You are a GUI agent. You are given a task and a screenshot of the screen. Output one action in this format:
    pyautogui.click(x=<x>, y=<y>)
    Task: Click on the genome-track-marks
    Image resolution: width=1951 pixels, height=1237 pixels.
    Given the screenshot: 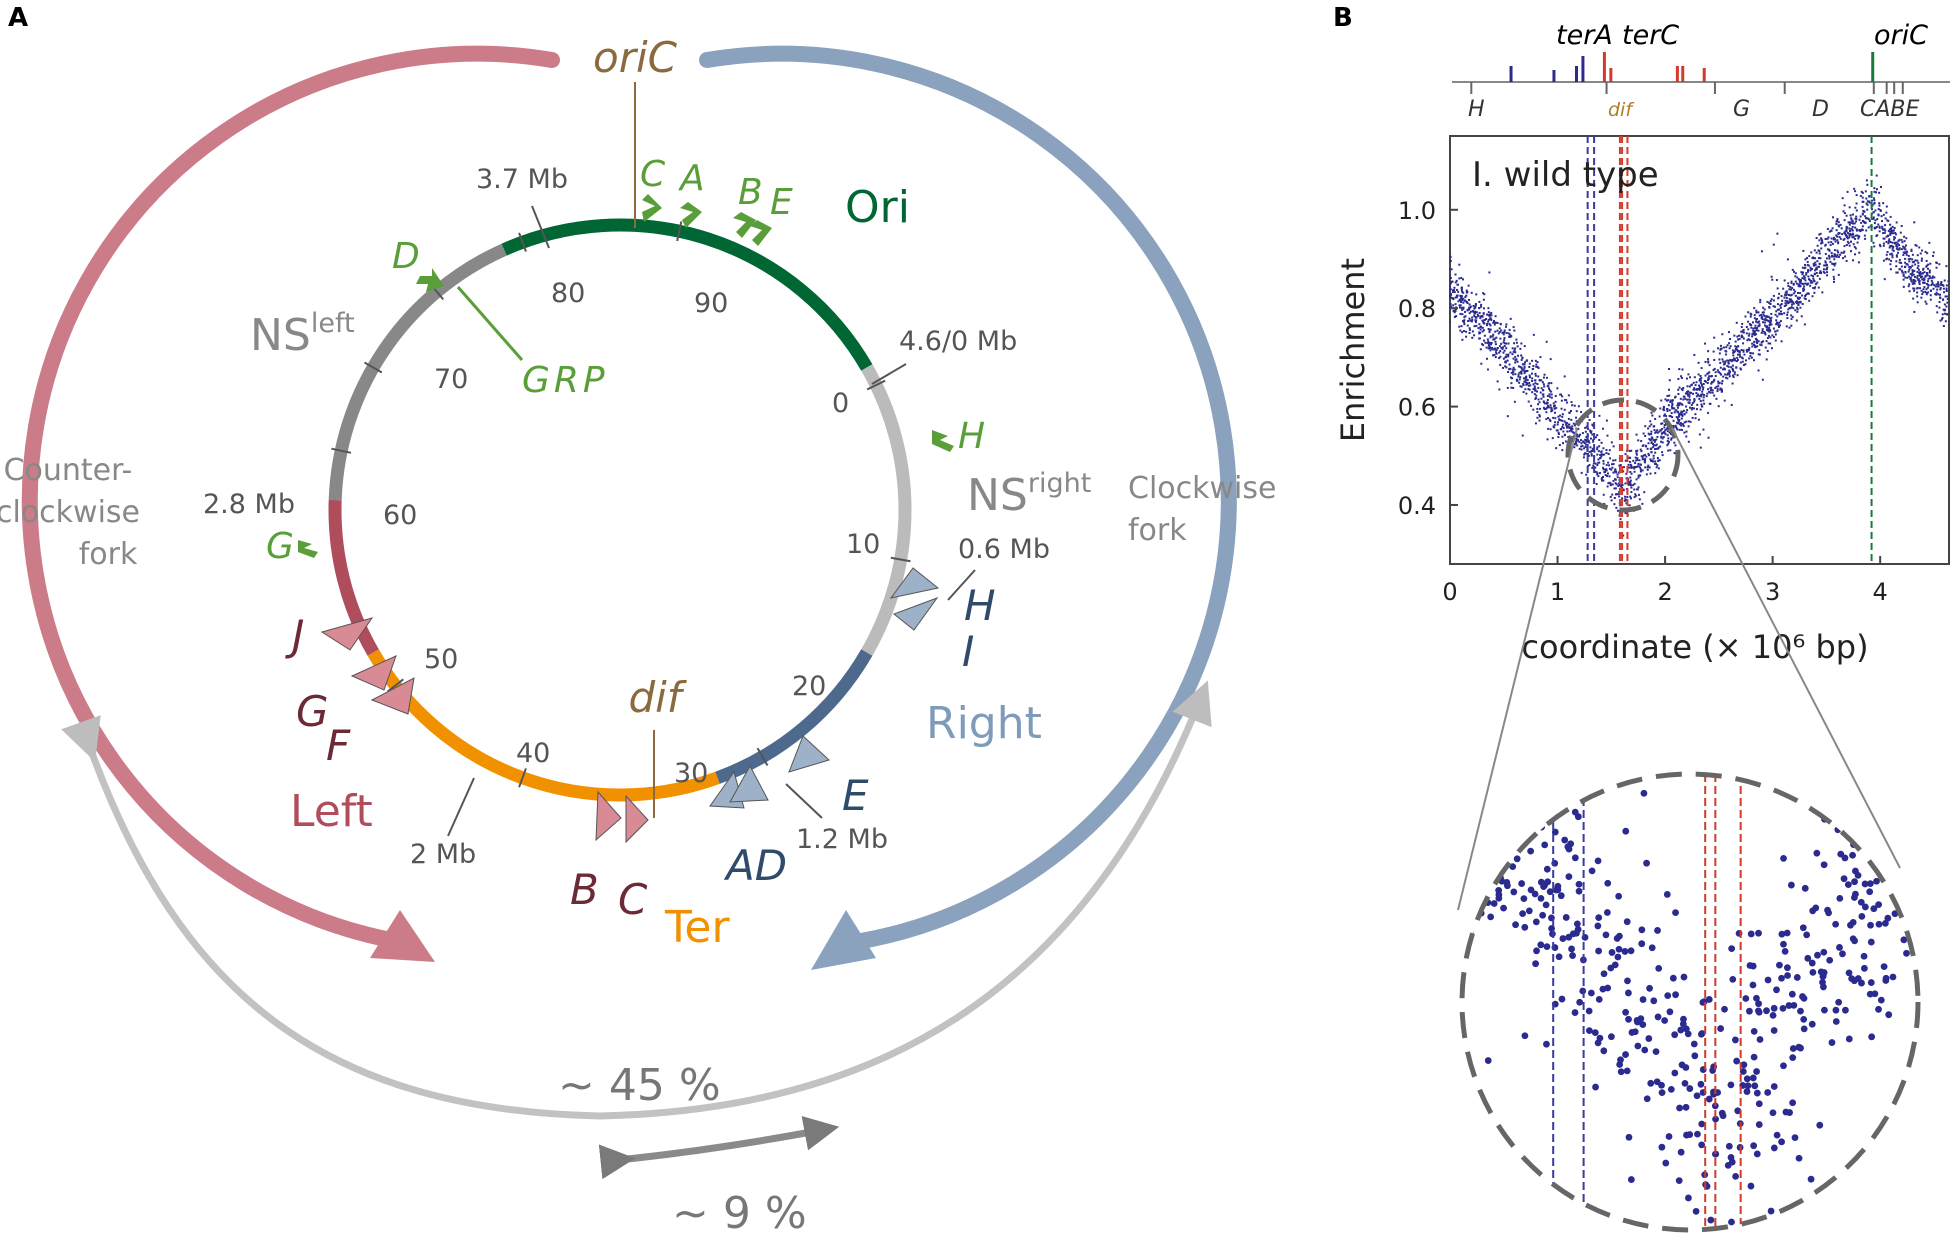 What is the action you would take?
    pyautogui.click(x=1687, y=73)
    